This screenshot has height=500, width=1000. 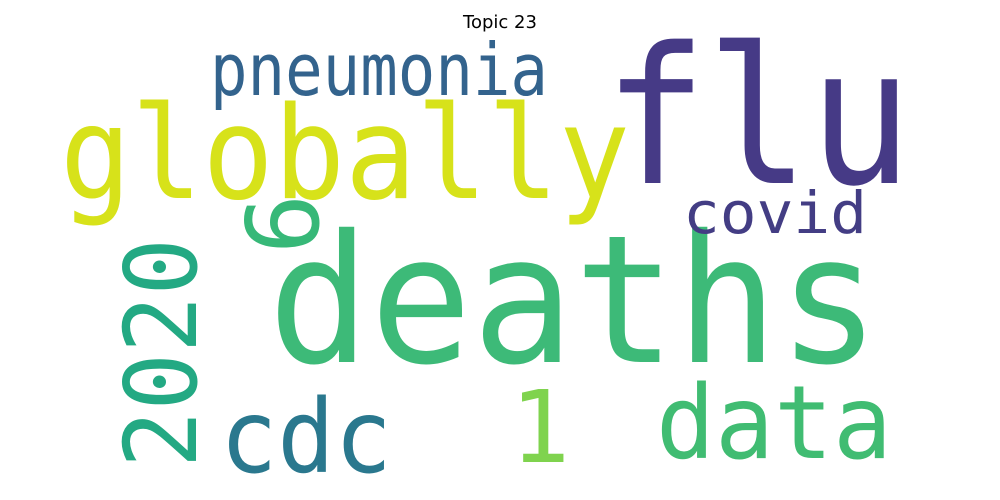 What do you see at coordinates (500, 22) in the screenshot?
I see `chart-title: Topic 23` at bounding box center [500, 22].